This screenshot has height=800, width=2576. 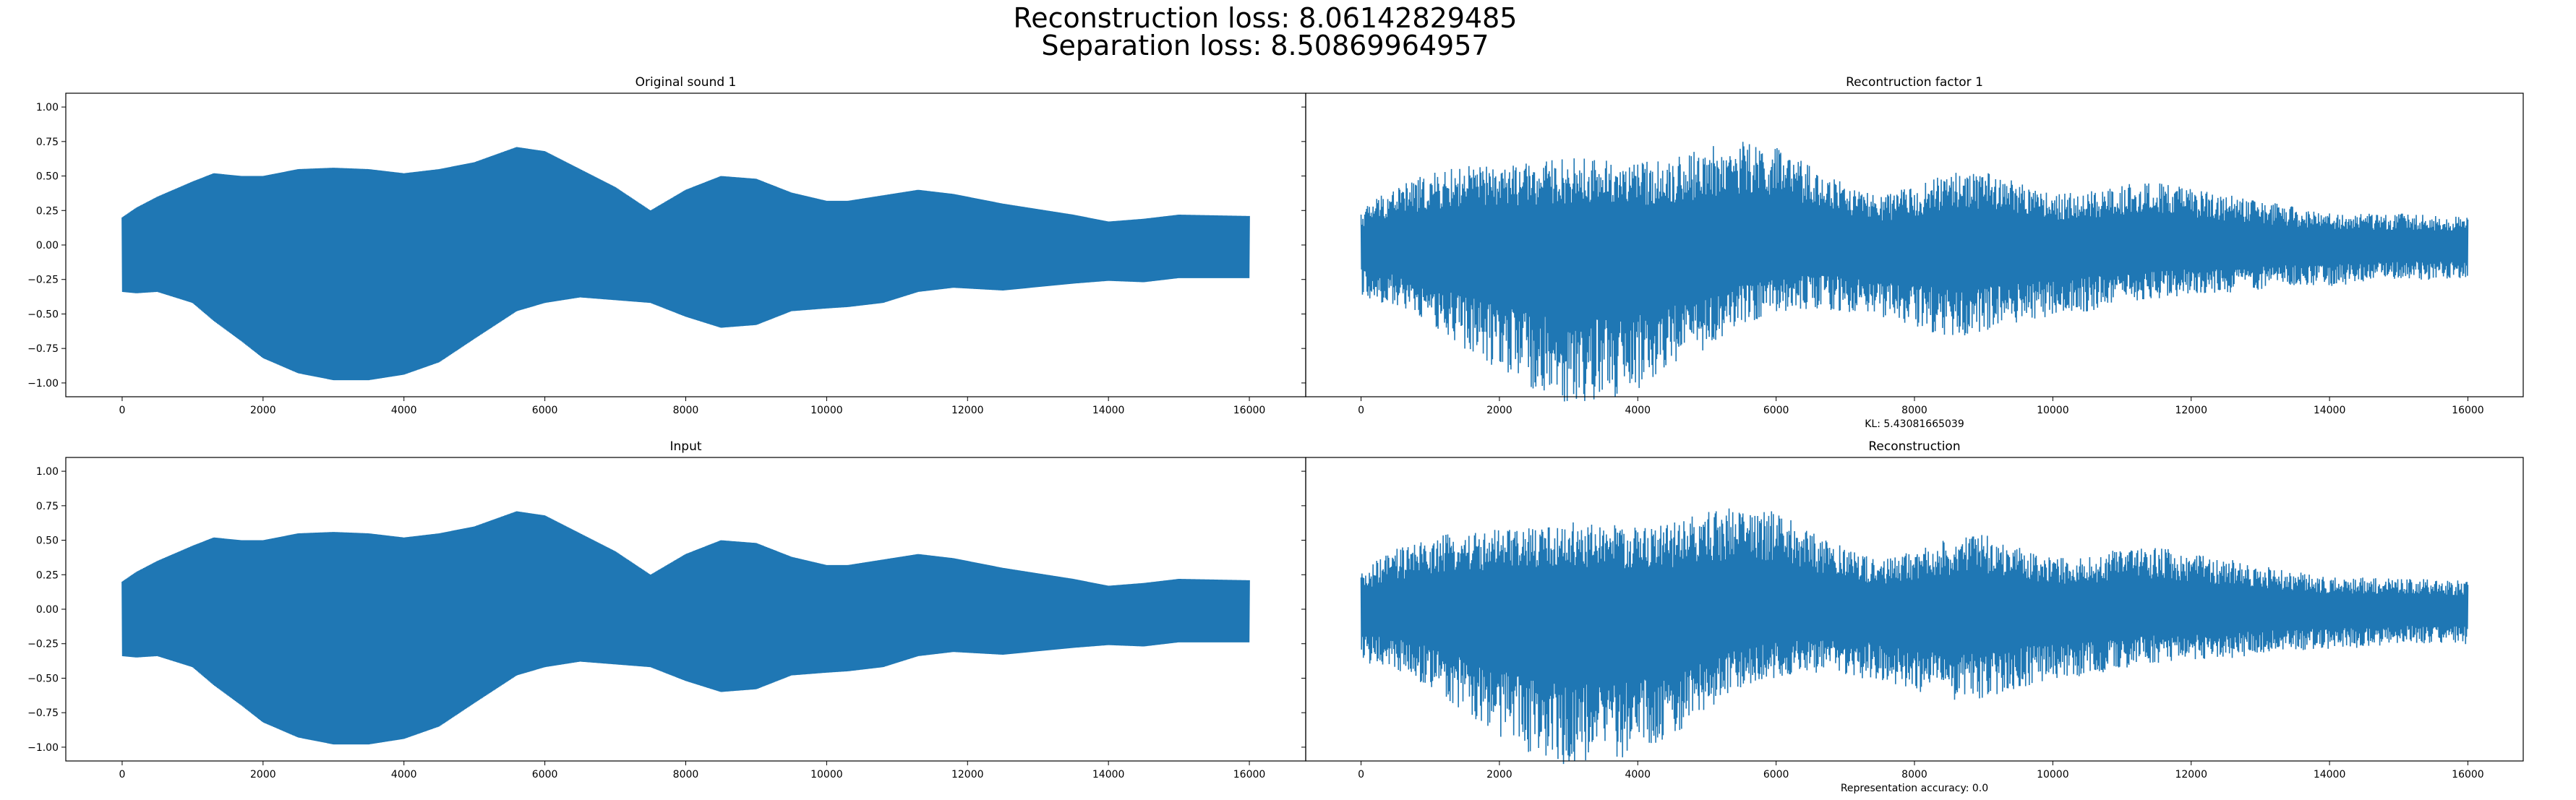 I want to click on reconstruction-factor-1-xtick-label: 12000, so click(x=2191, y=410).